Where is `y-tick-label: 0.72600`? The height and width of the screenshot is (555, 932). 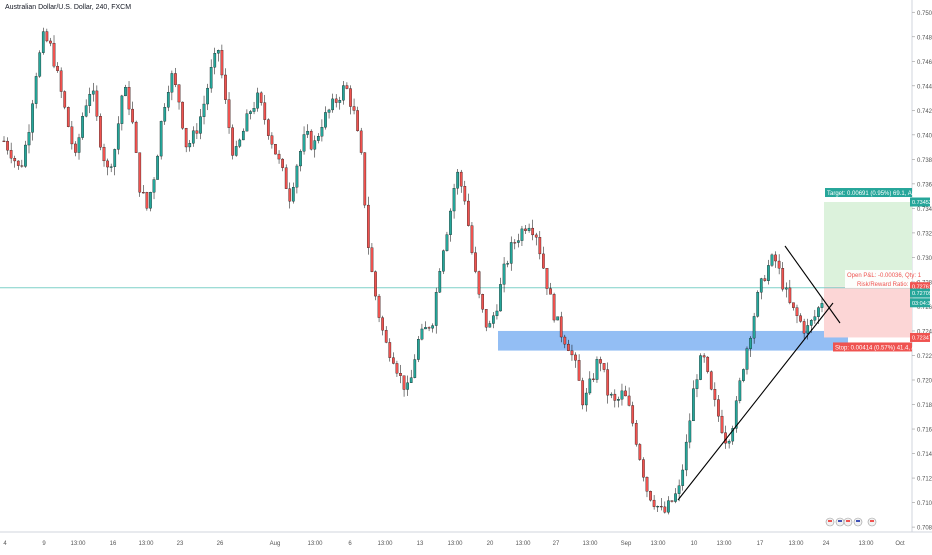
y-tick-label: 0.72600 is located at coordinates (924, 308).